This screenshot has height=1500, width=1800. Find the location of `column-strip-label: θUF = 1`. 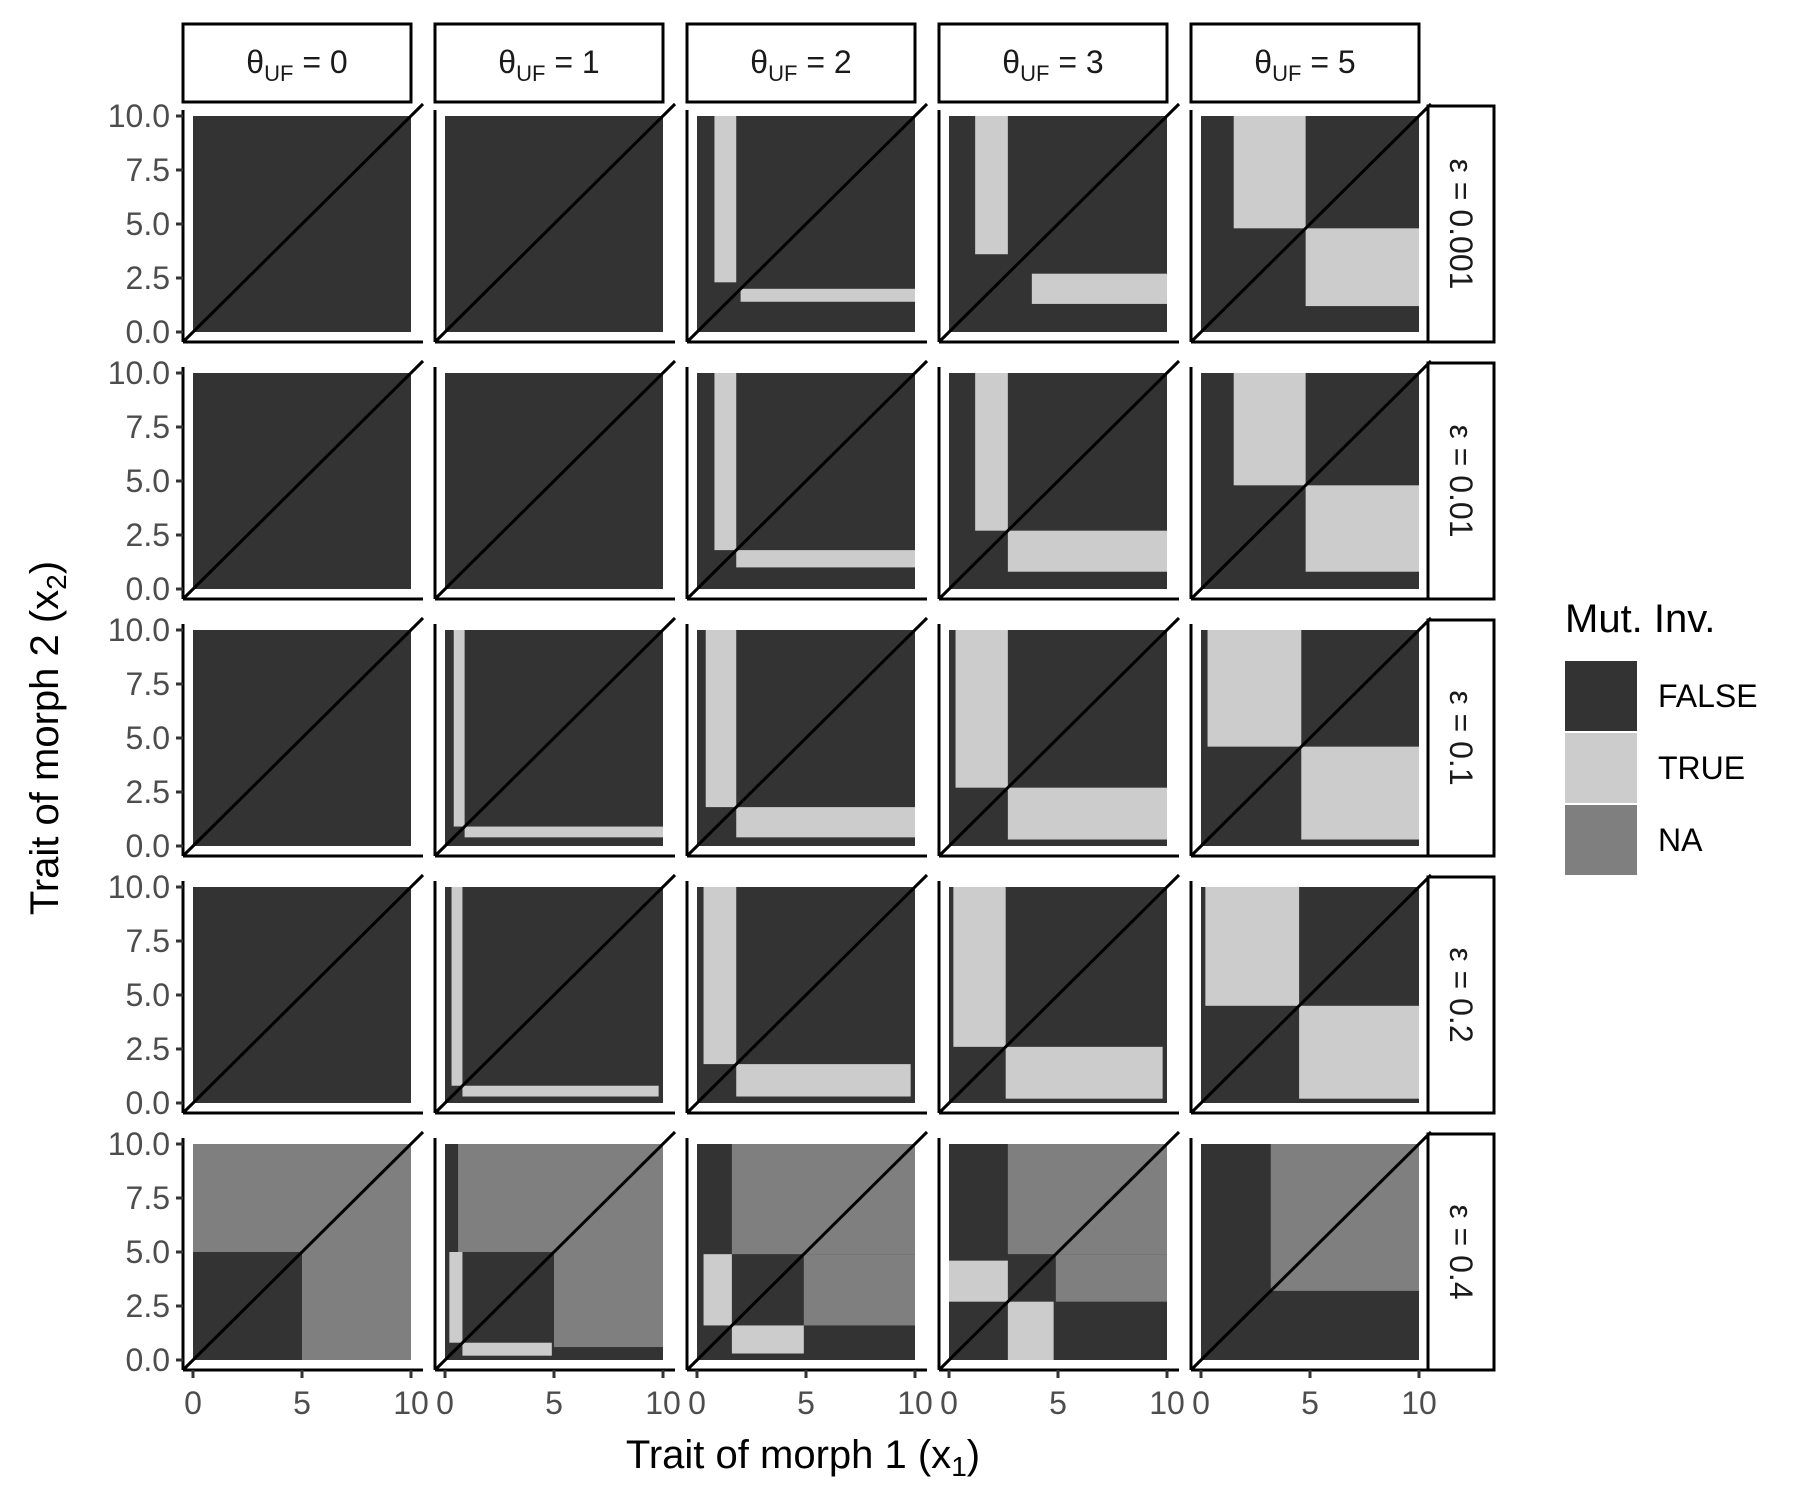

column-strip-label: θUF = 1 is located at coordinates (548, 65).